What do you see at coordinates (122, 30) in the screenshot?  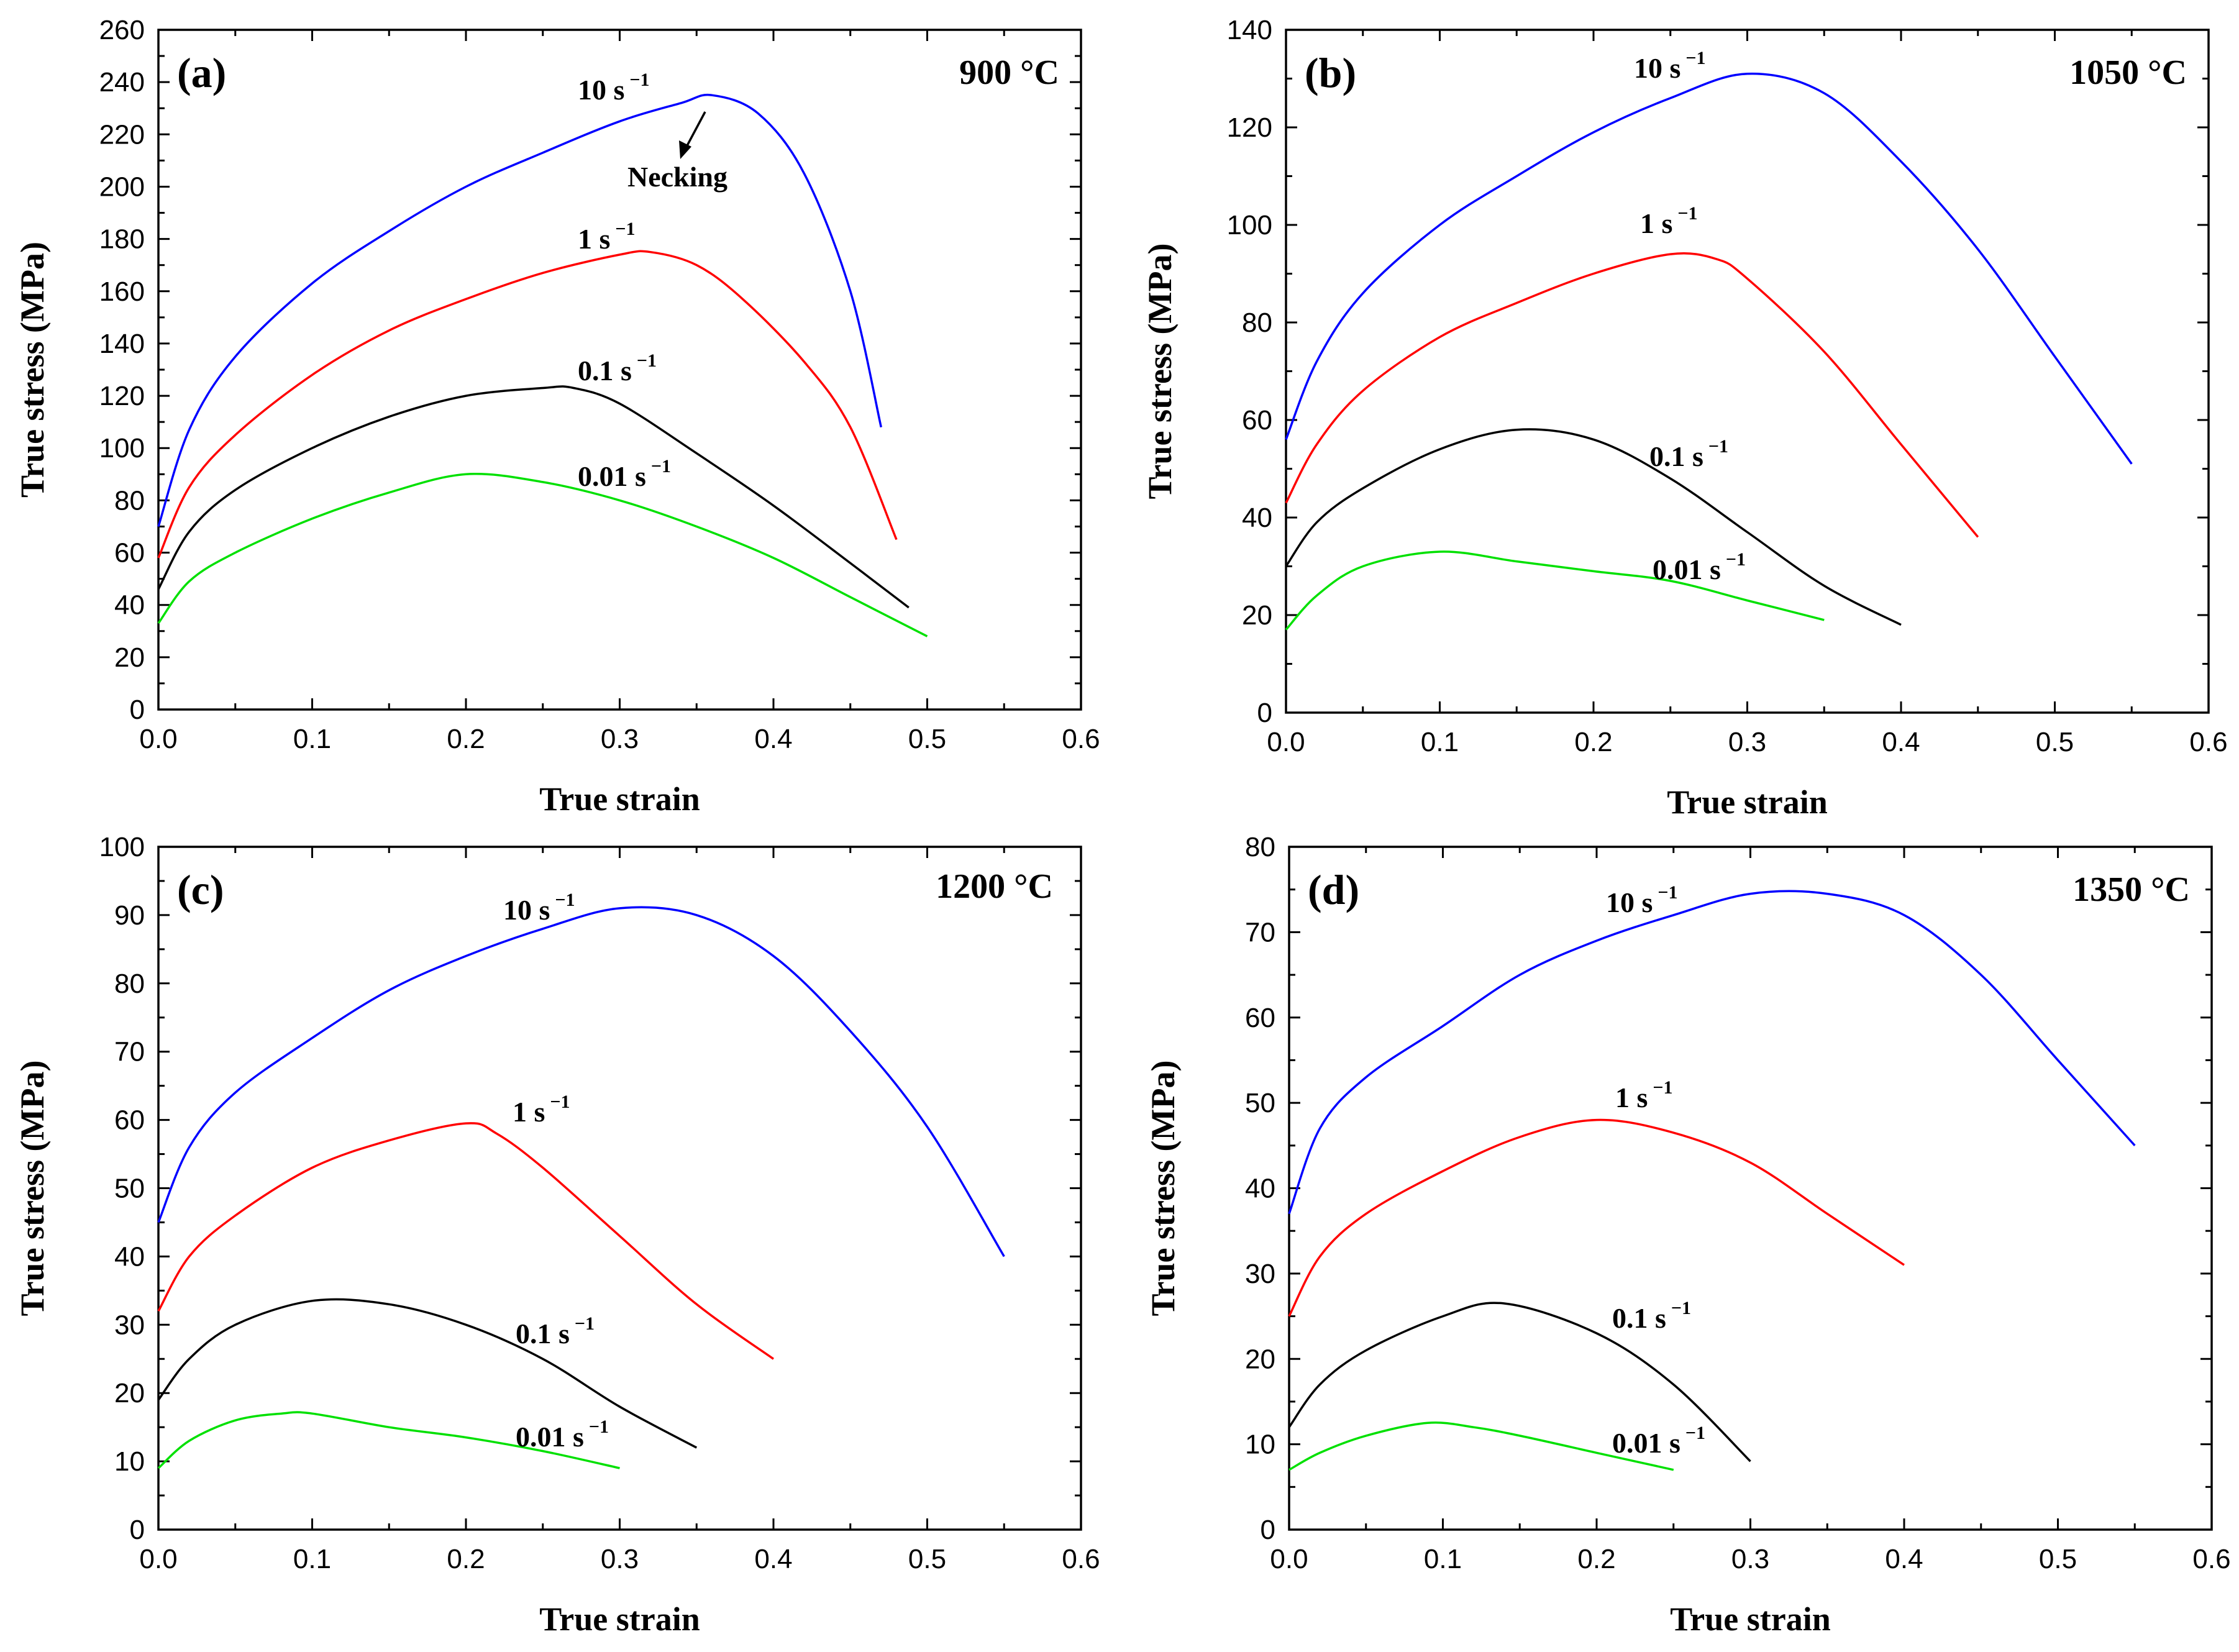 I see `y-tick-label: 260` at bounding box center [122, 30].